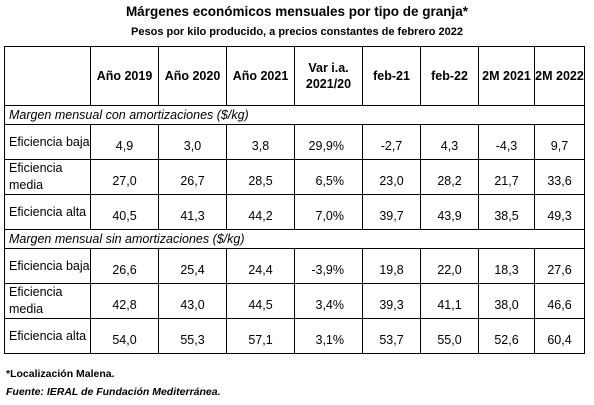  Describe the element at coordinates (559, 142) in the screenshot. I see `value-cell: 9,7` at that location.